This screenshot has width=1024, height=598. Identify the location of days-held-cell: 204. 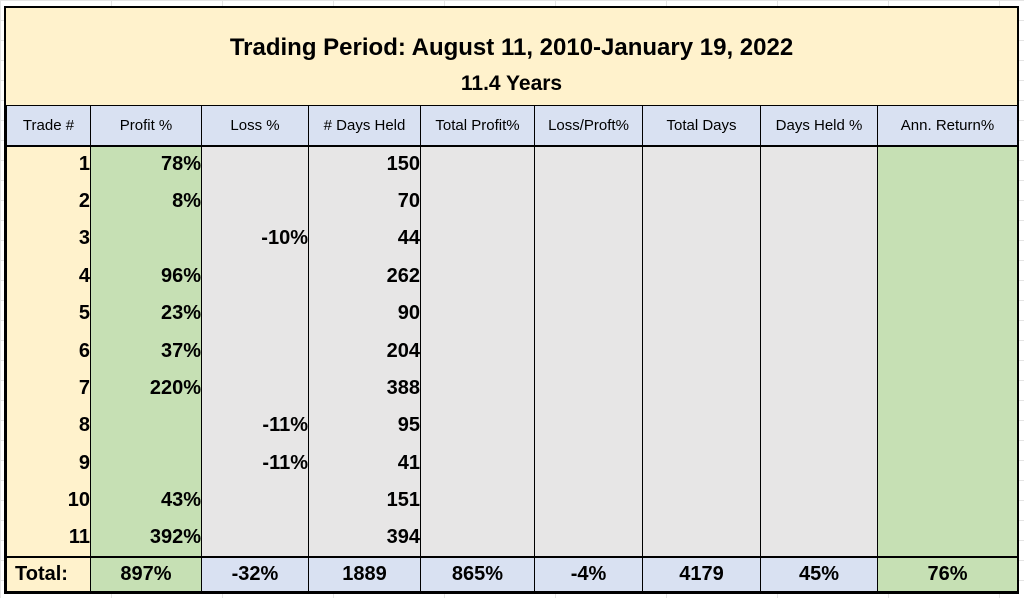
(364, 351).